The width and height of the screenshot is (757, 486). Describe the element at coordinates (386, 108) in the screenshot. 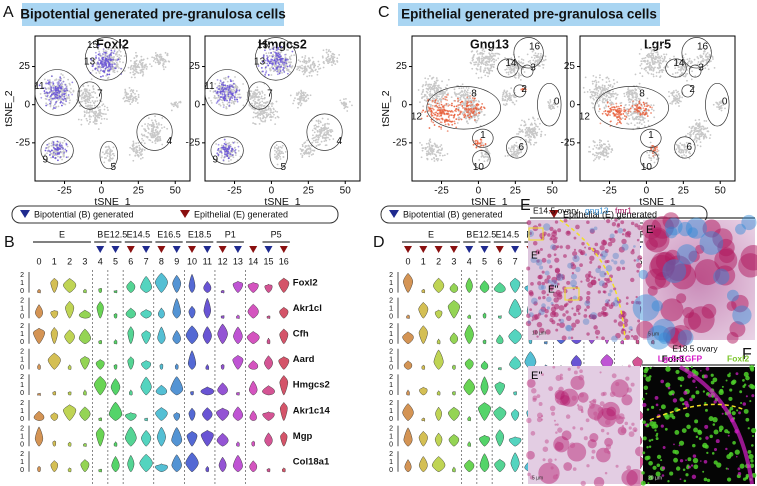

I see `y-axis-title: tSNE_2` at that location.